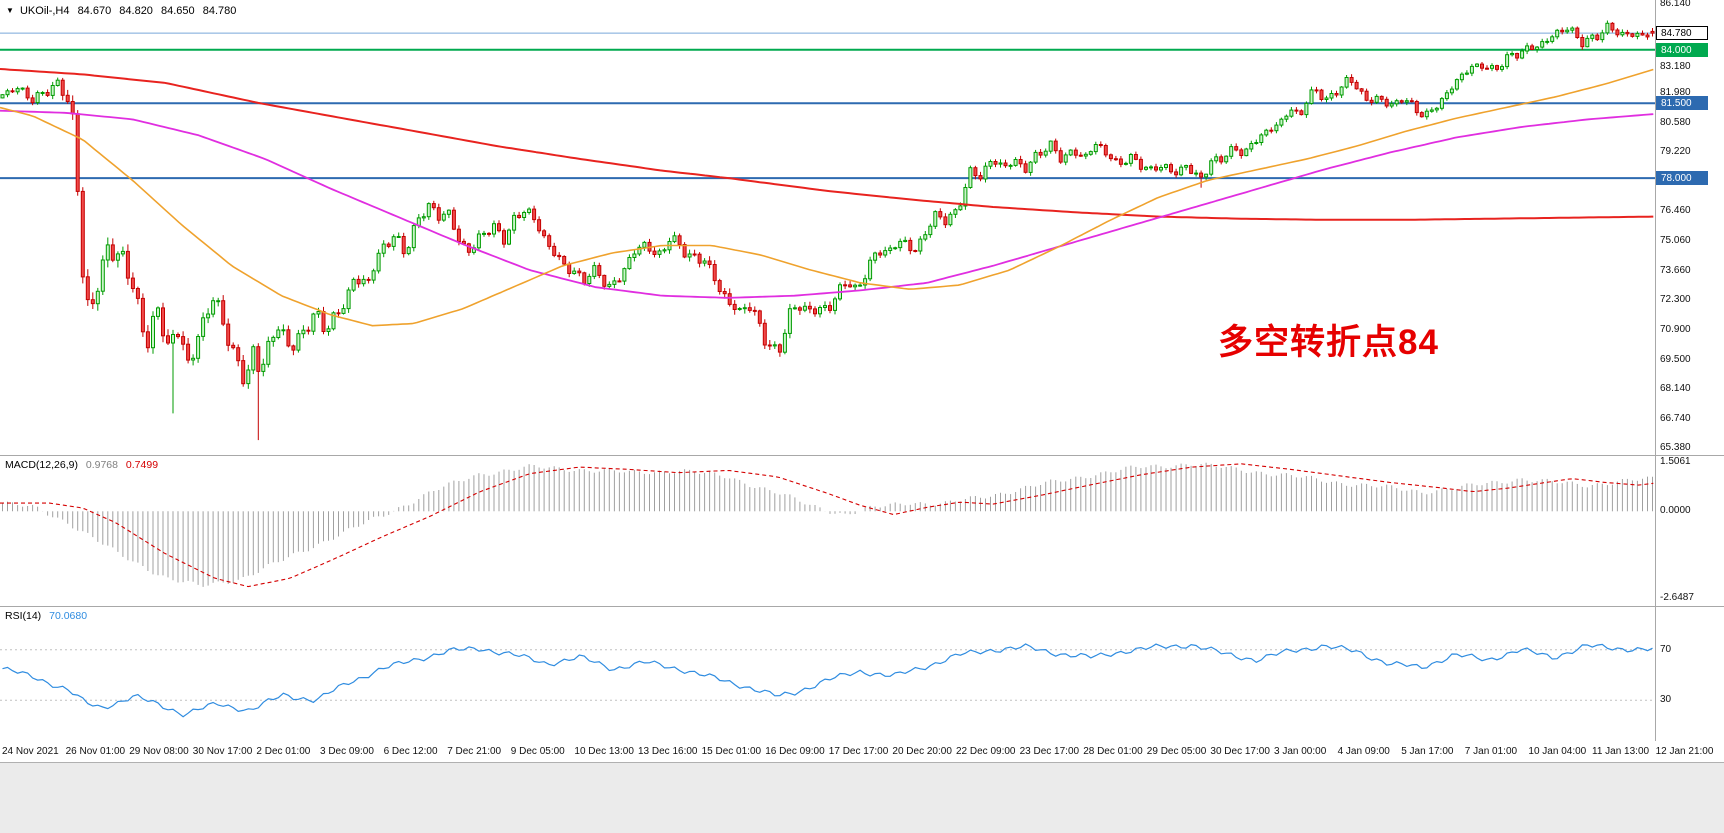 The width and height of the screenshot is (1724, 833). Describe the element at coordinates (1491, 751) in the screenshot. I see `time-axis-label: 7 Jan 01:00` at that location.